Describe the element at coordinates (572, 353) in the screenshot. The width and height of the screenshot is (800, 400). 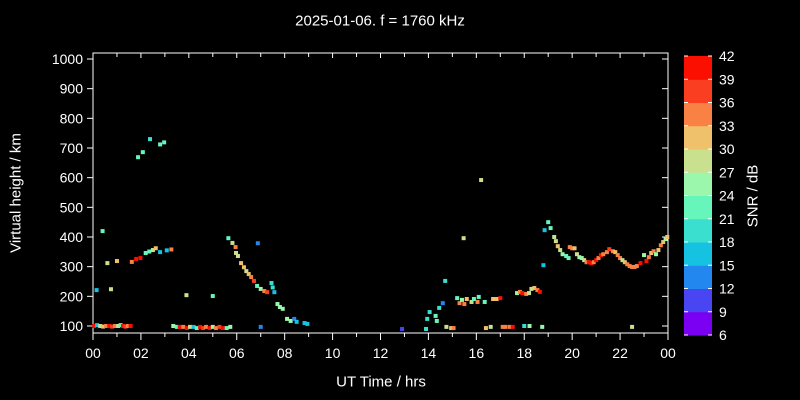
I see `svg-text: 20` at that location.